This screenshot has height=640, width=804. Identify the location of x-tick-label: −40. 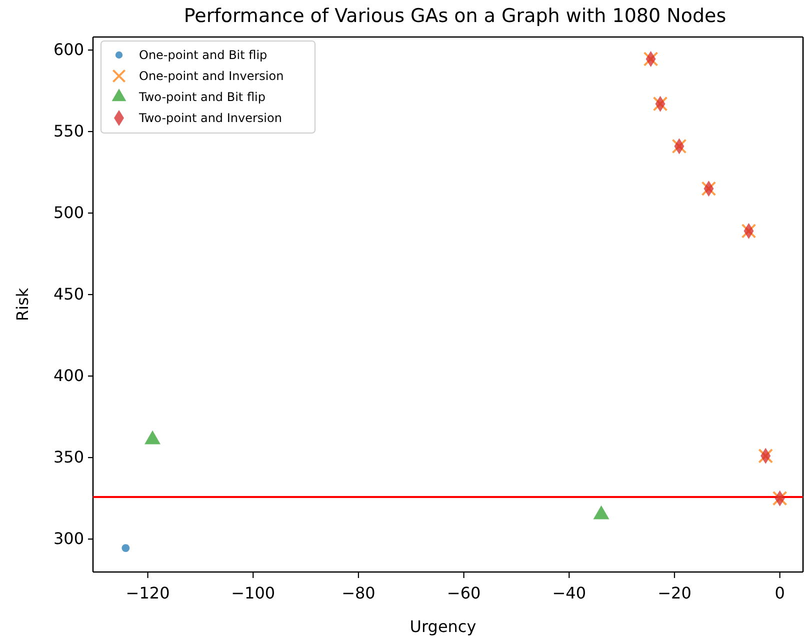
(569, 593).